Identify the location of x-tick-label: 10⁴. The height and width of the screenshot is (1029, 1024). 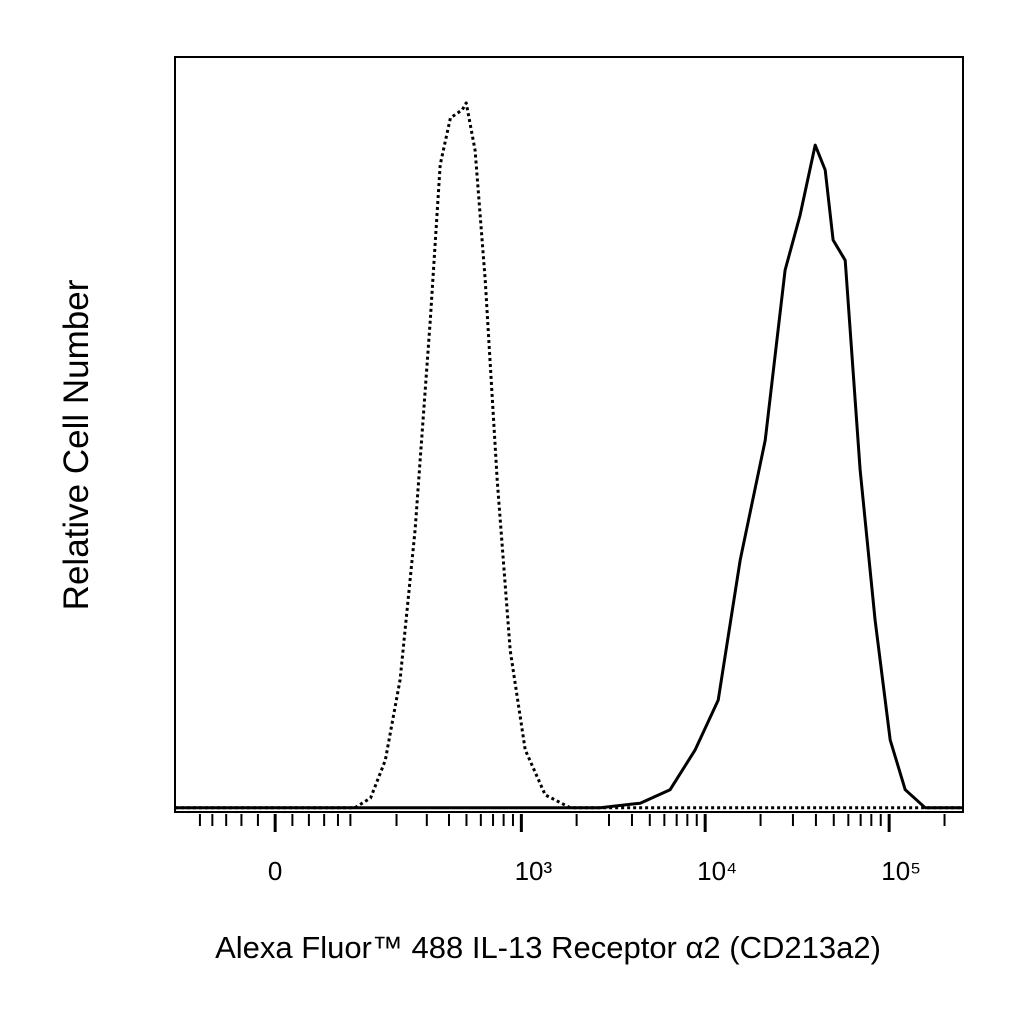
(717, 871).